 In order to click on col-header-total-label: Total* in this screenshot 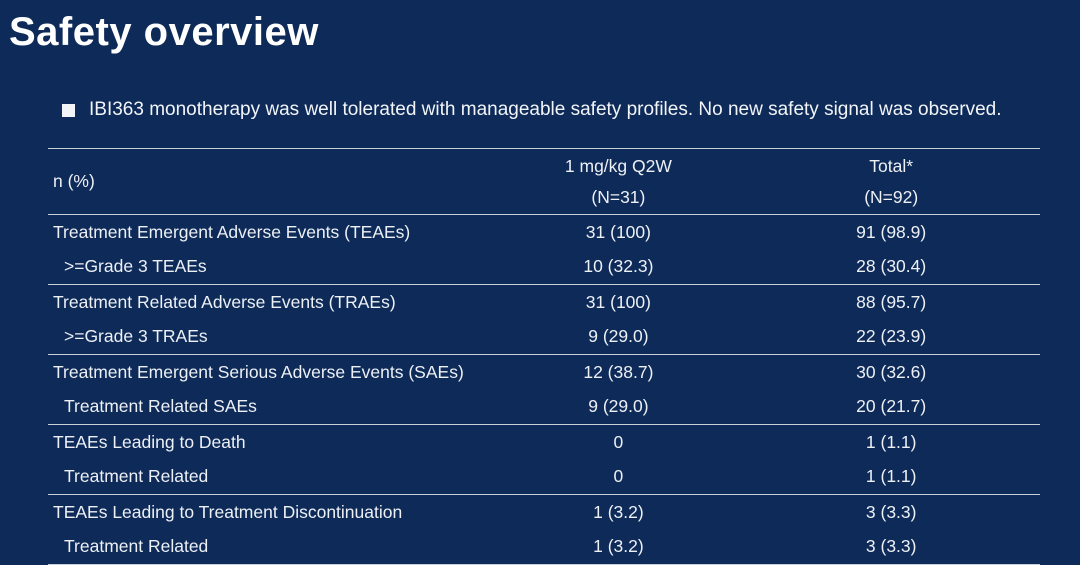, I will do `click(891, 165)`.